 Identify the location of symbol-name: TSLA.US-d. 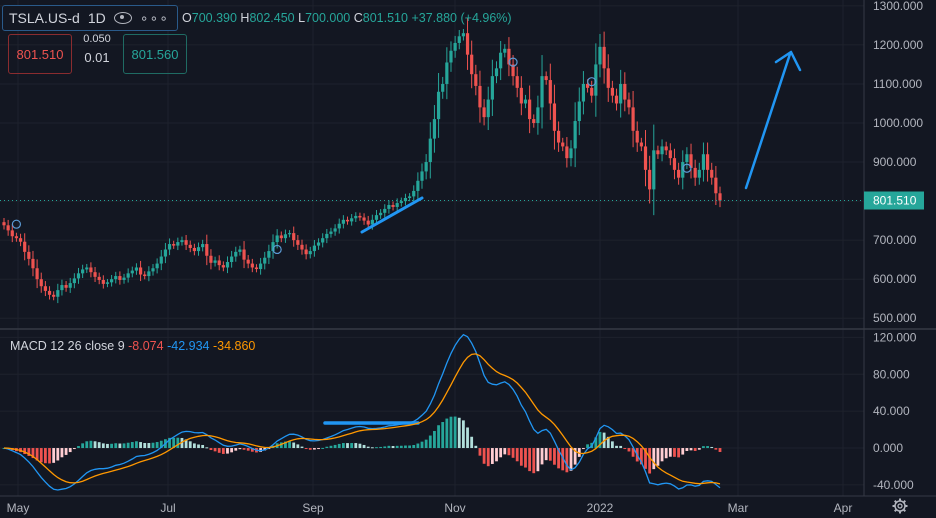
(44, 18).